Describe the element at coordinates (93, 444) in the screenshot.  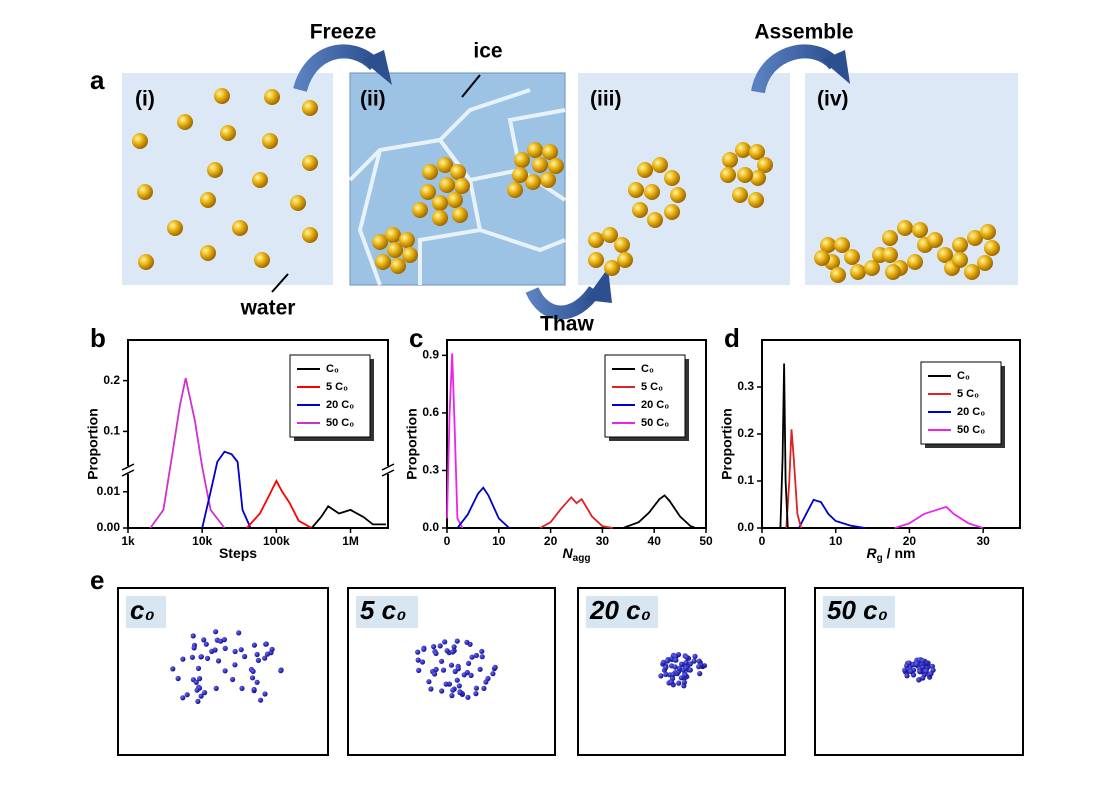
I see `y-axis-label: Proportion` at that location.